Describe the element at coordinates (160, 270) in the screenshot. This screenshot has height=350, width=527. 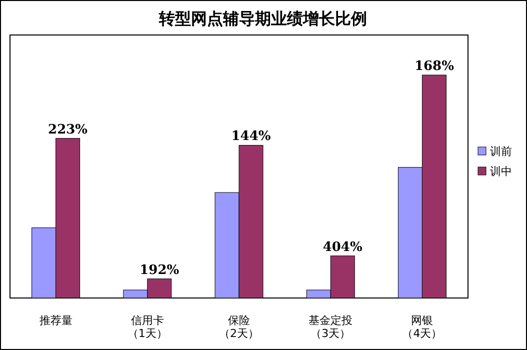
I see `annotation: 192%` at that location.